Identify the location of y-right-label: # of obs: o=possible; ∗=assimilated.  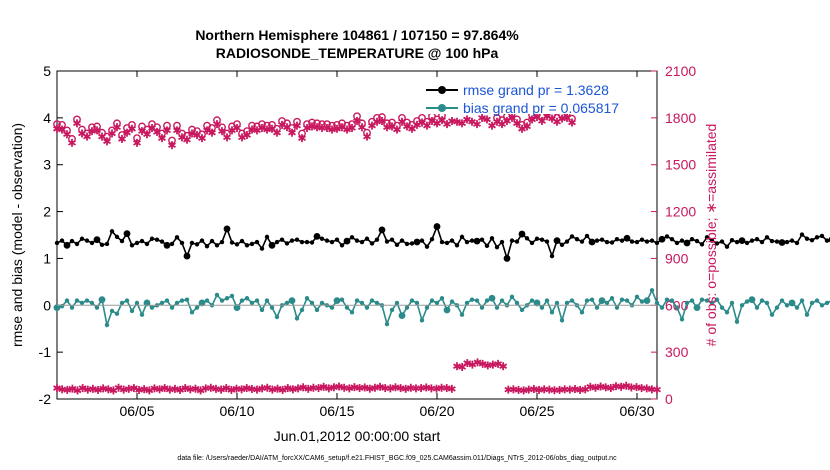
(711, 235).